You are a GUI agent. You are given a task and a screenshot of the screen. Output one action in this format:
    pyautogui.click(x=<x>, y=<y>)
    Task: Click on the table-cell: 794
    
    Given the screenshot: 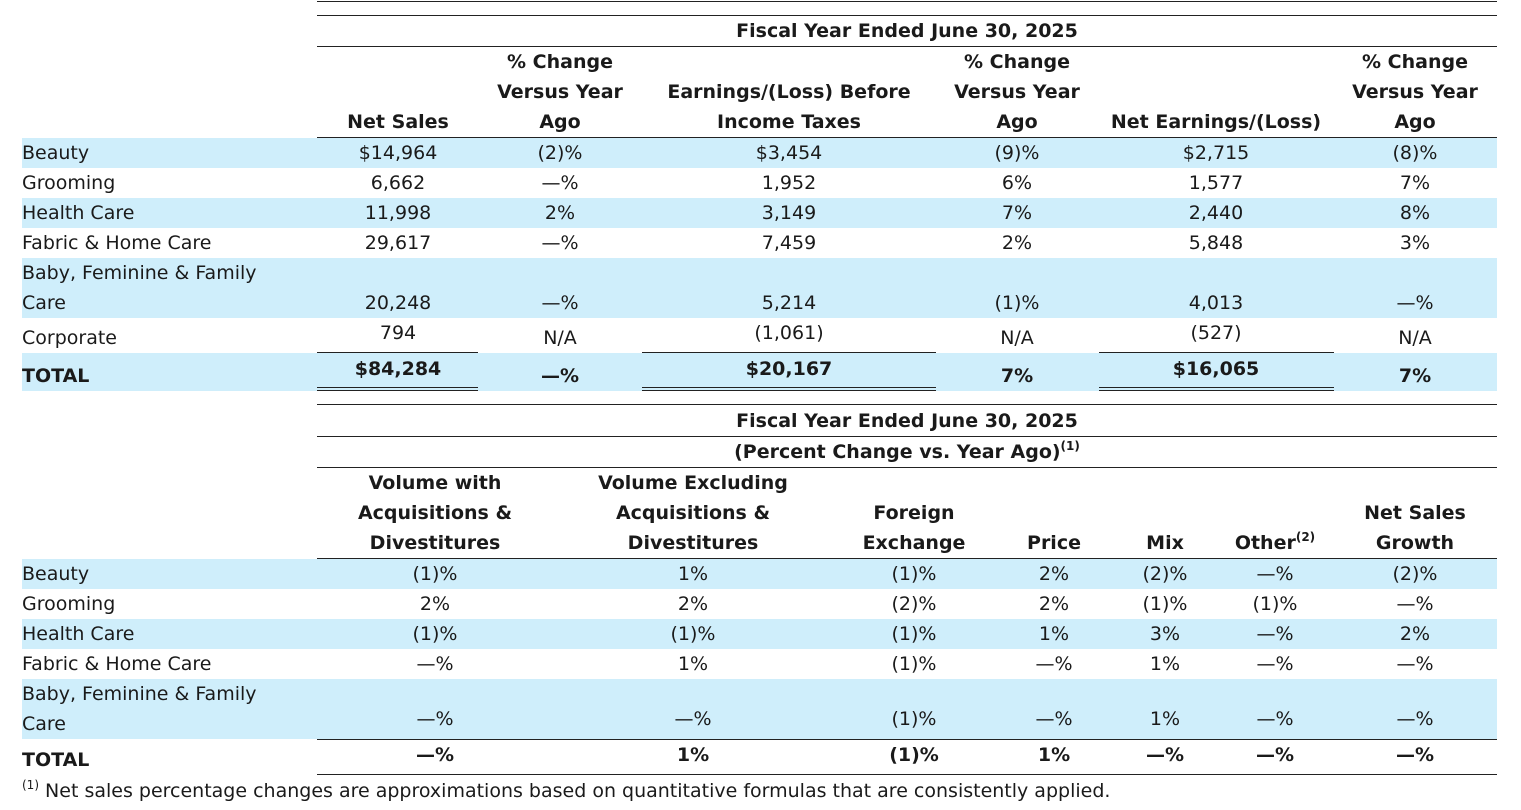 What is the action you would take?
    pyautogui.click(x=398, y=333)
    